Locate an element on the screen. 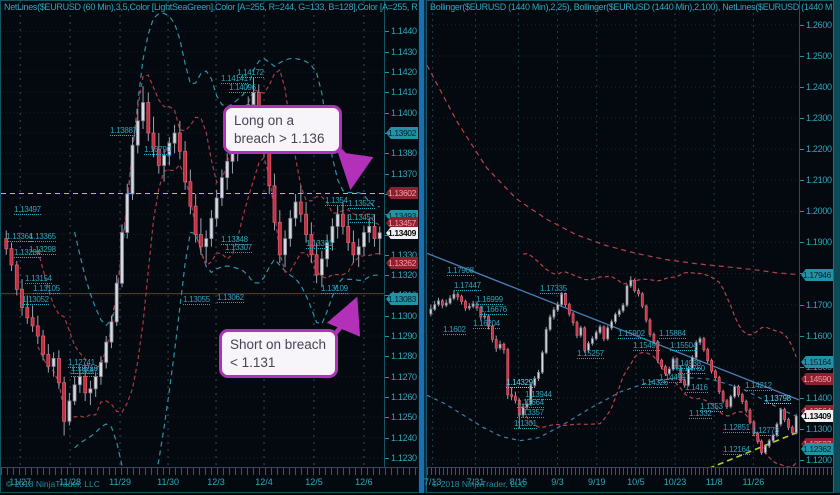 The image size is (840, 495). price-label: 1.15902 is located at coordinates (631, 334).